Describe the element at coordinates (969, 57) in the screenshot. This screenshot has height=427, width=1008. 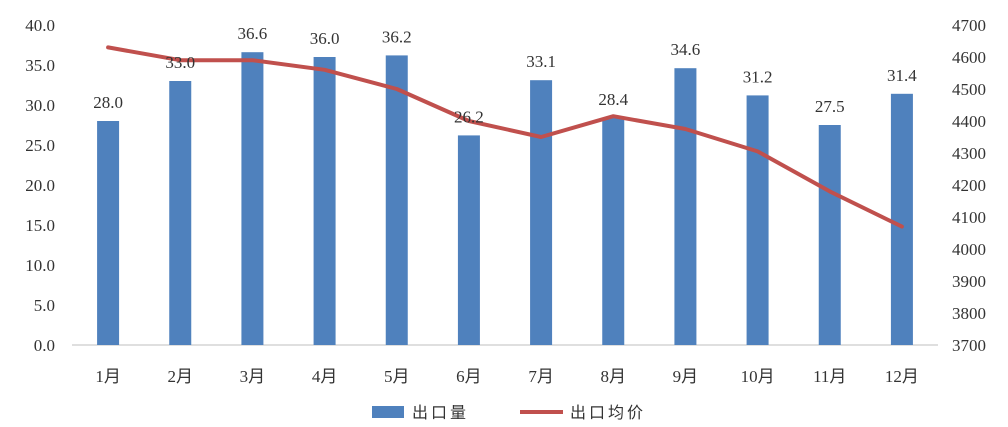
I see `y-right-tick-label: 4600` at that location.